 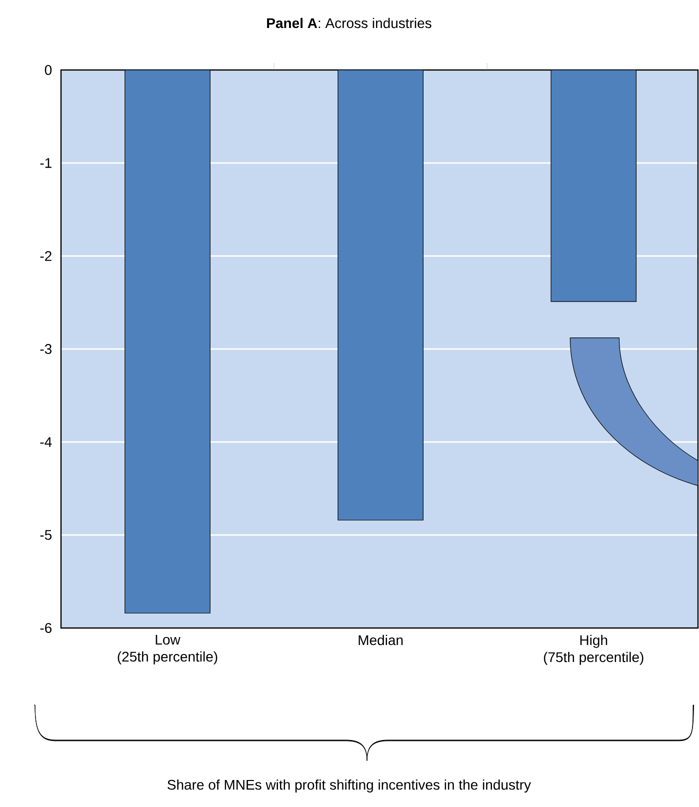 I want to click on y-tick-label: -4, so click(x=46, y=442).